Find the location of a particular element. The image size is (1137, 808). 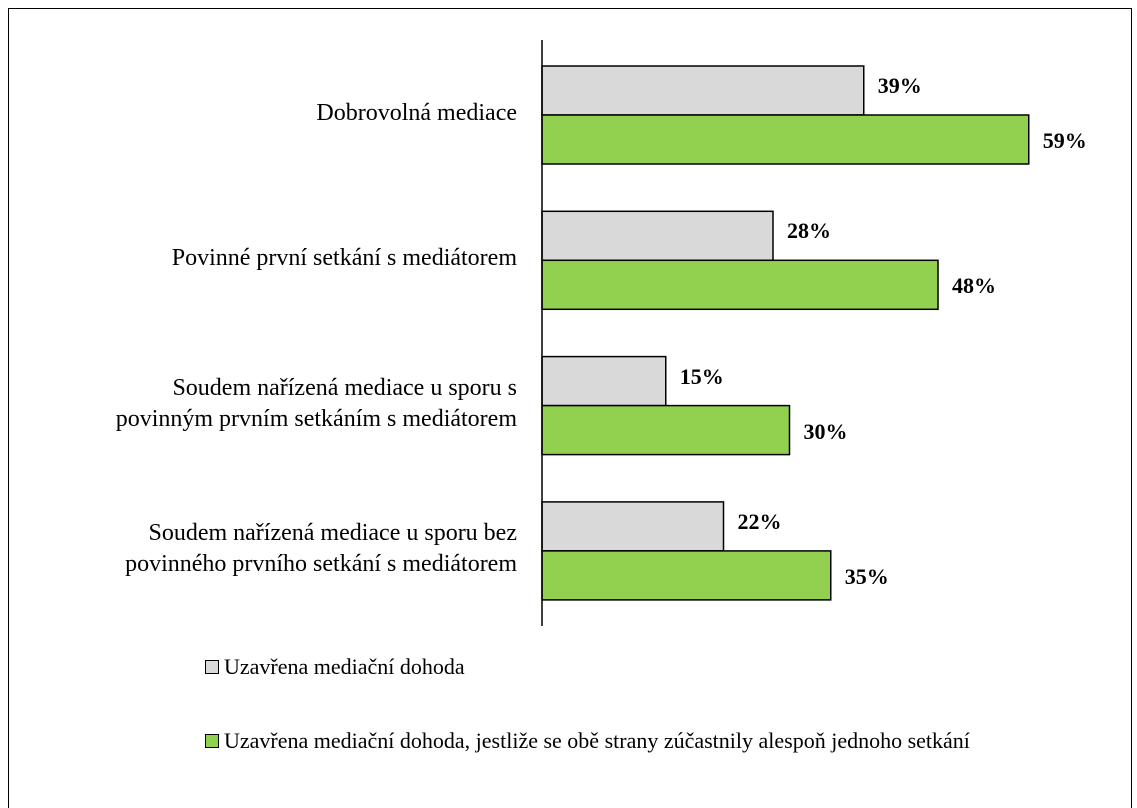

value-label: 35% is located at coordinates (866, 576).